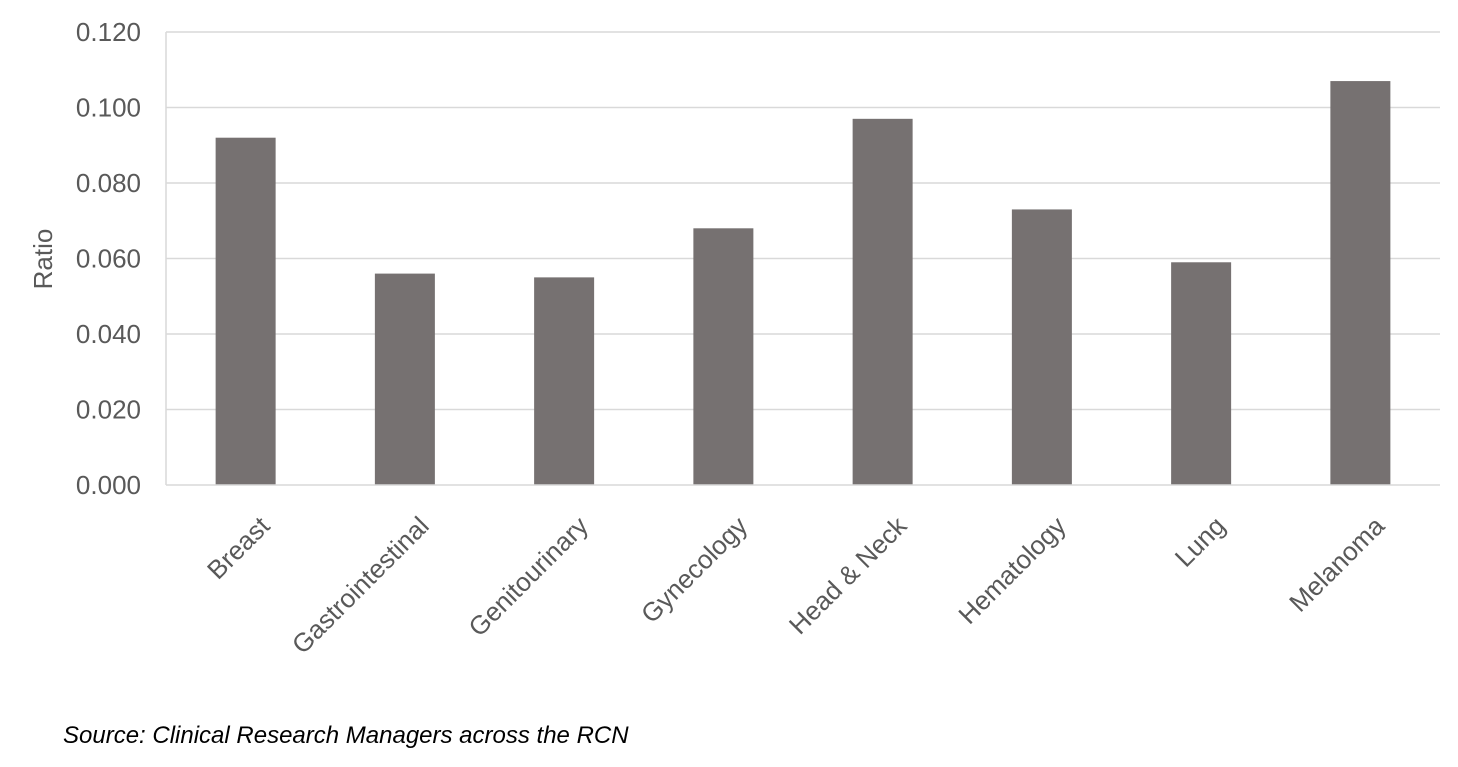 This screenshot has height=767, width=1458. Describe the element at coordinates (108, 485) in the screenshot. I see `y-tick-label: 0.000` at that location.